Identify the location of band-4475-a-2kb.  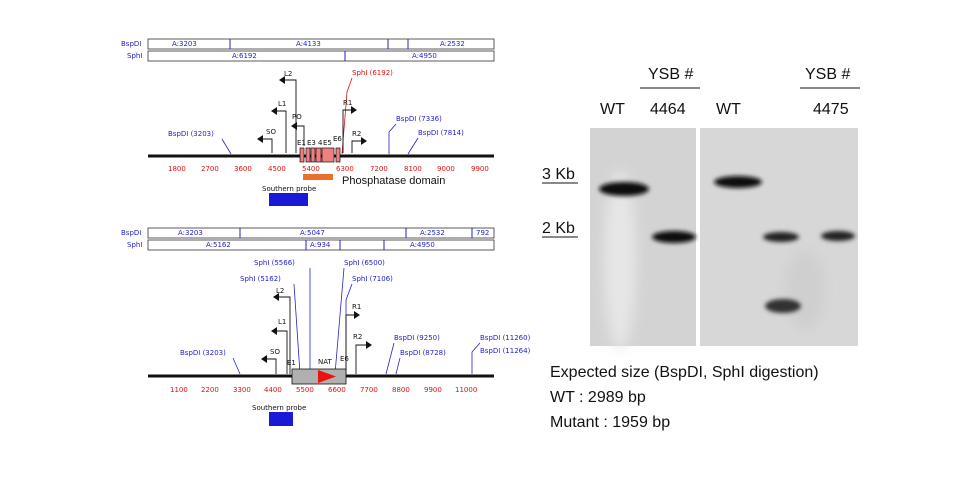
(781, 237).